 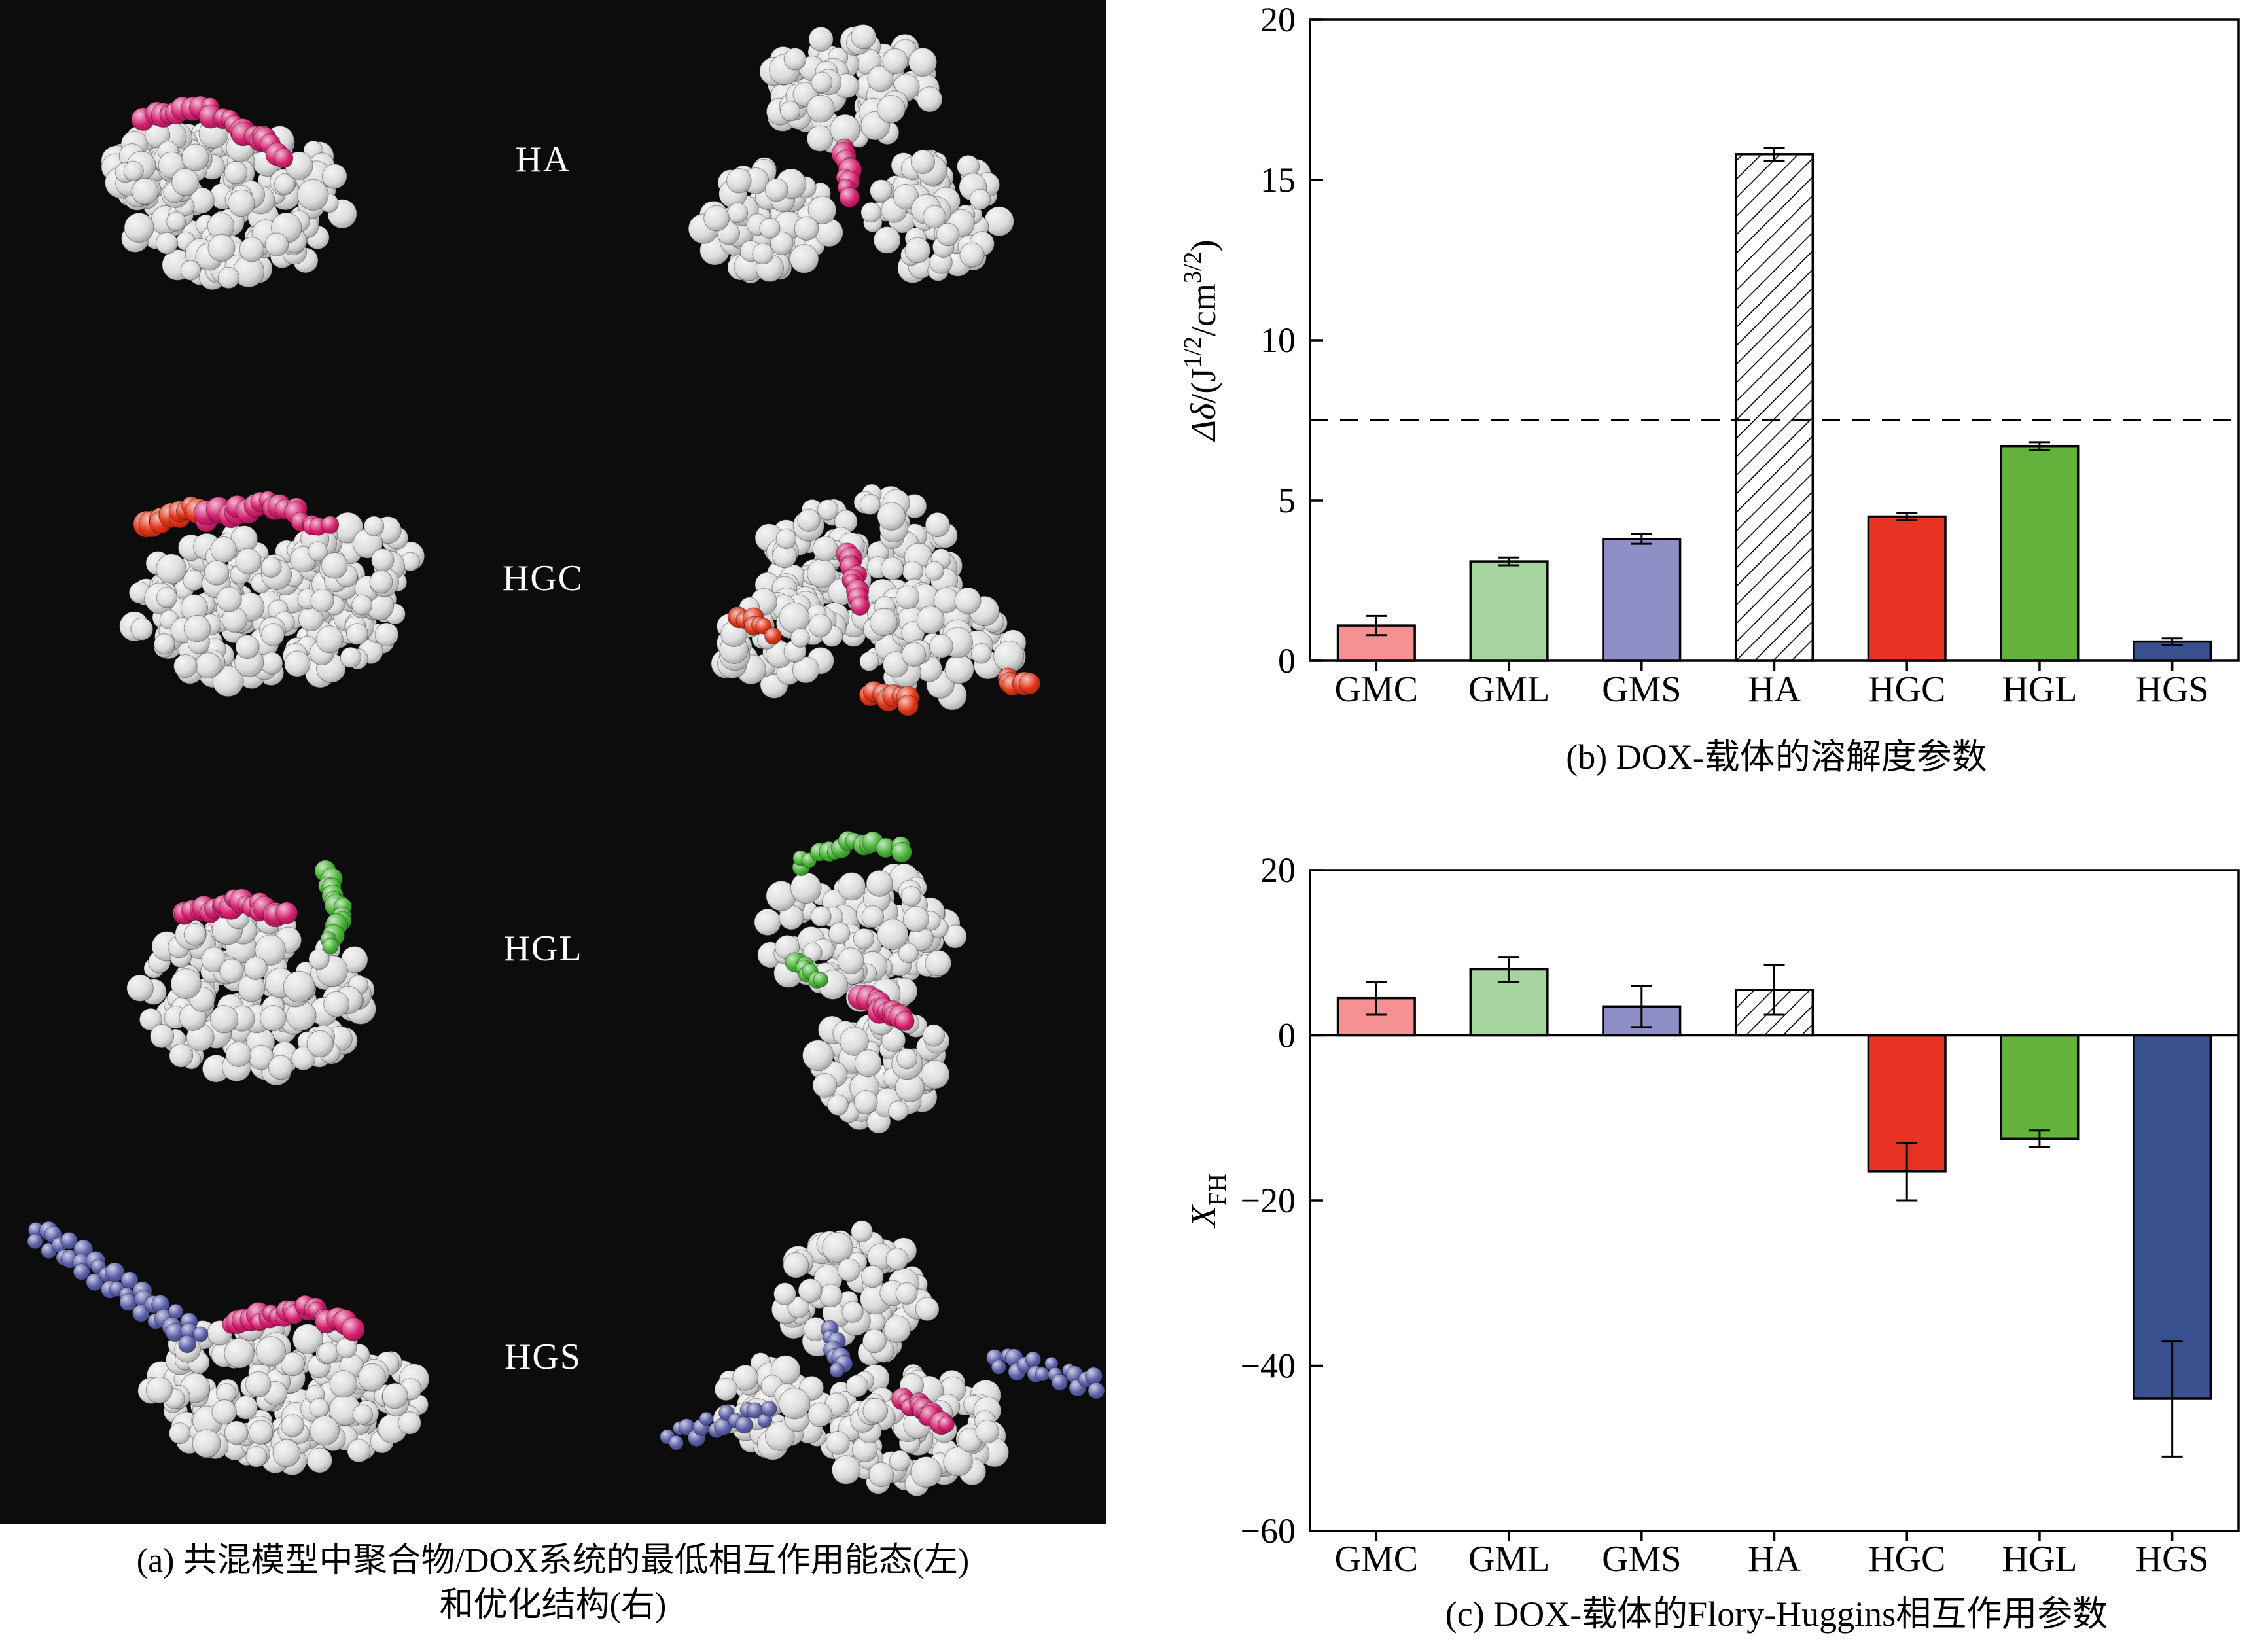 I want to click on panel-a-caption-line2: 和优化结构(右), so click(x=553, y=1605).